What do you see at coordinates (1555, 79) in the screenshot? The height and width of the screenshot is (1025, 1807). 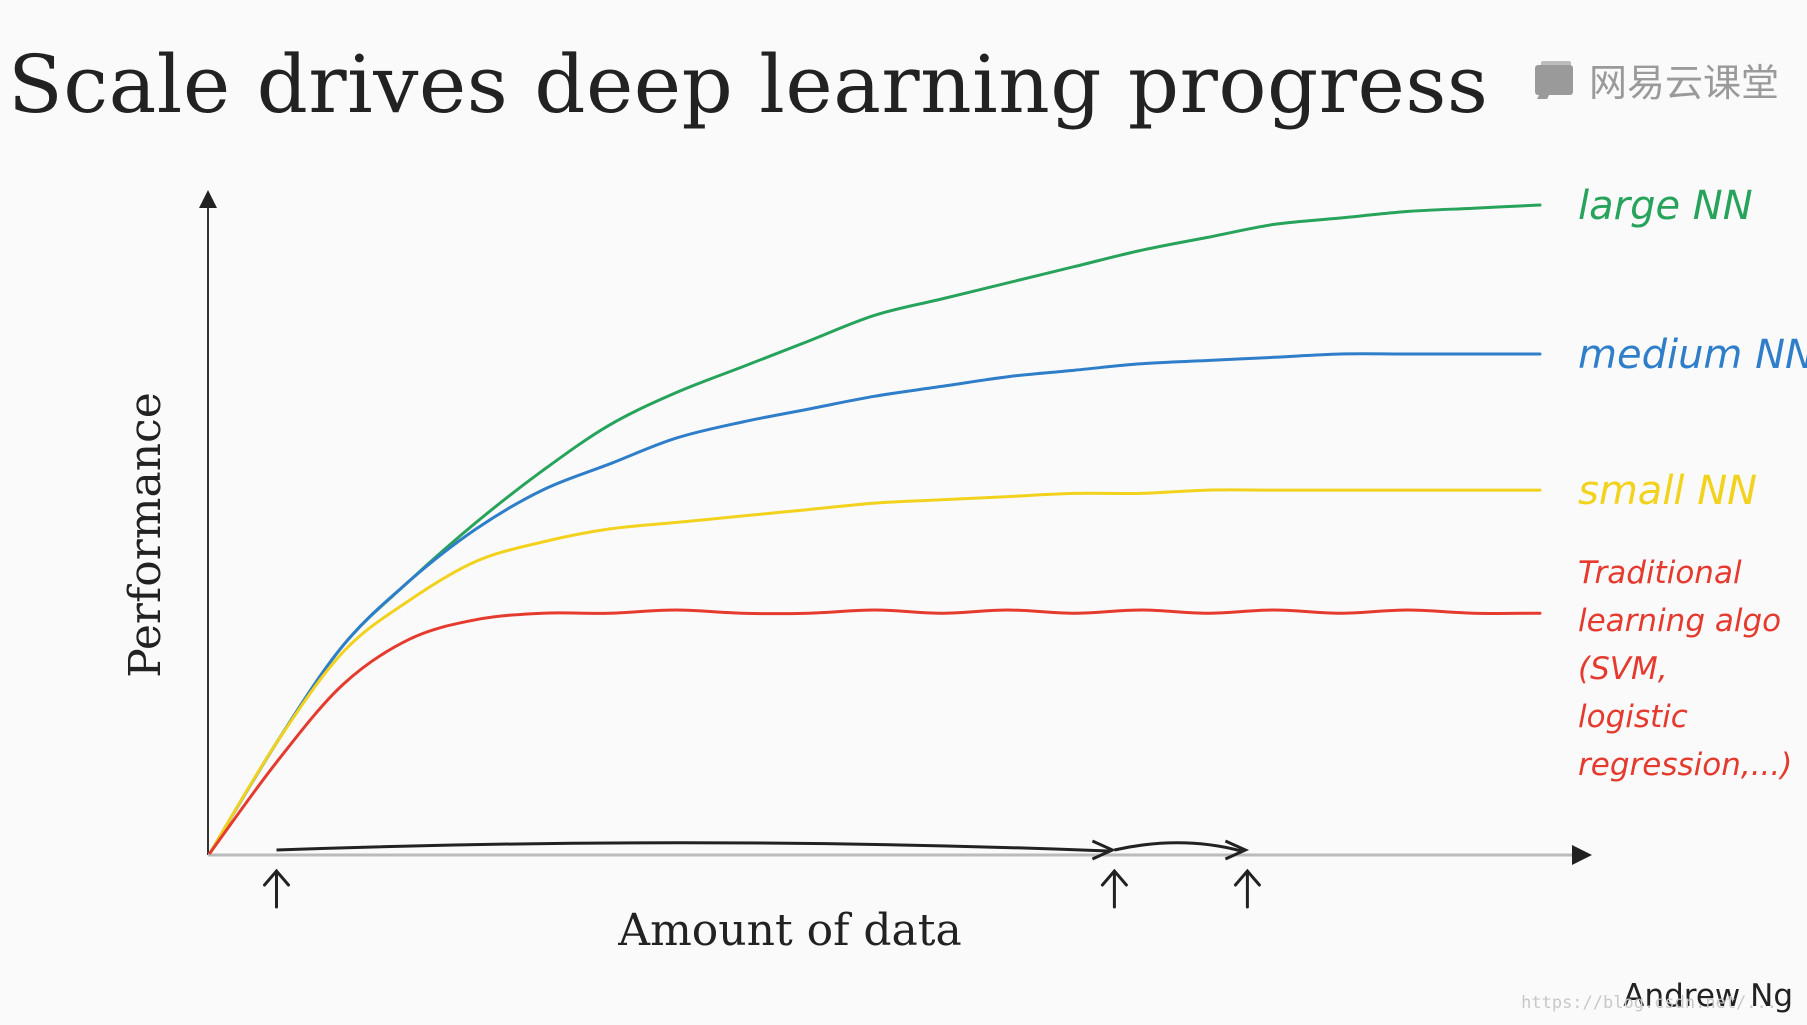 I see `netease-cloud-classroom-icon` at bounding box center [1555, 79].